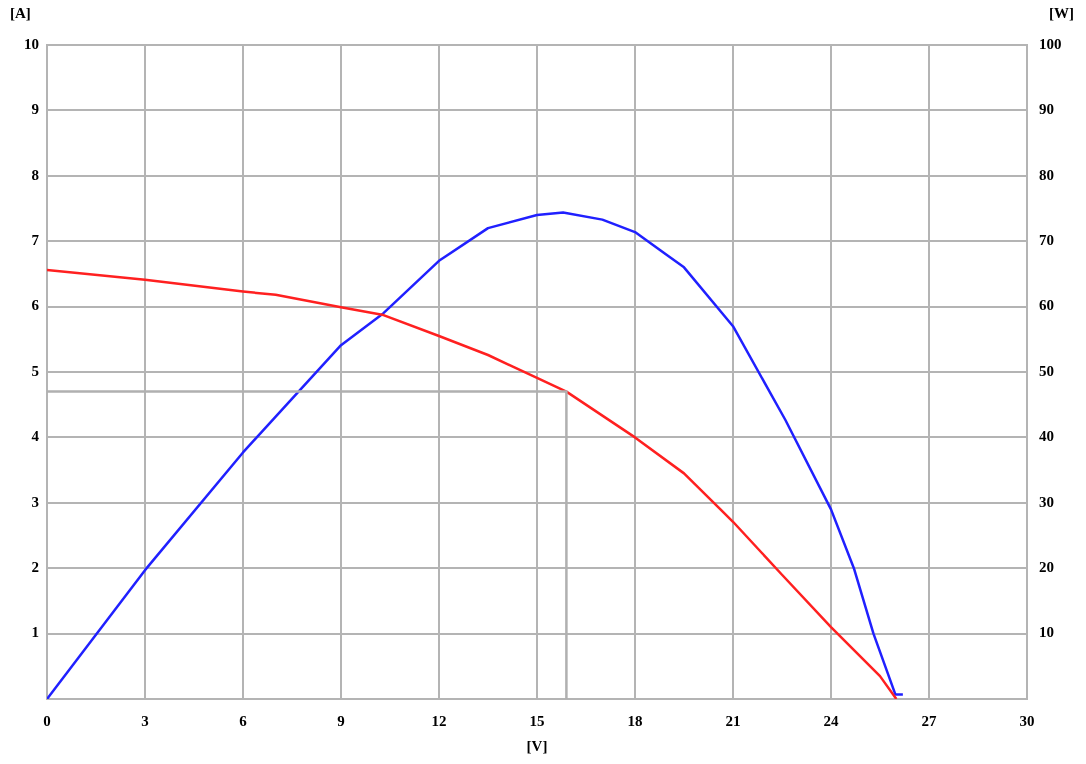  What do you see at coordinates (35, 305) in the screenshot?
I see `y-tick-label: 6` at bounding box center [35, 305].